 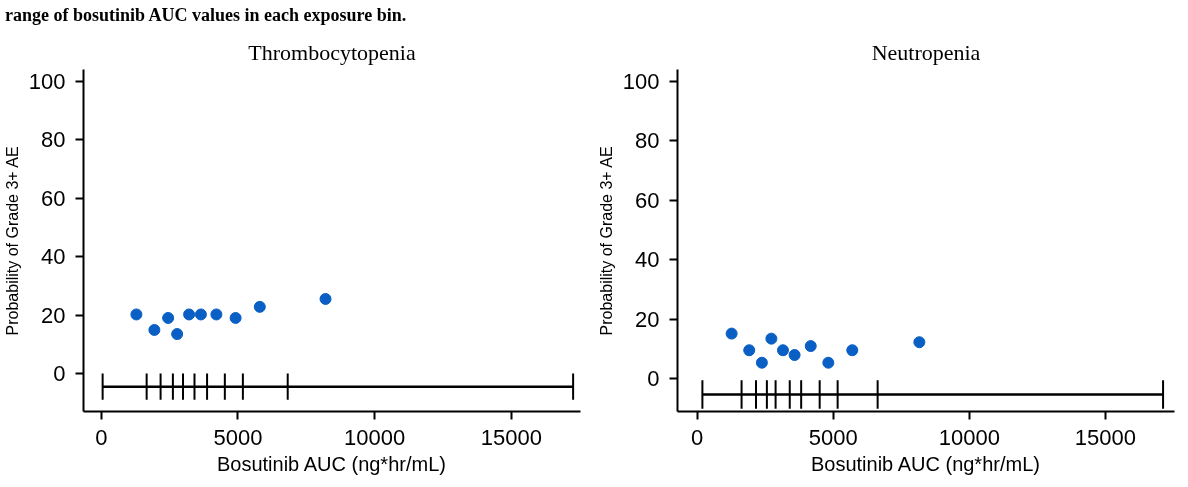 What do you see at coordinates (206, 15) in the screenshot?
I see `text: range of bosutinib AUC values in each exposure bin.` at bounding box center [206, 15].